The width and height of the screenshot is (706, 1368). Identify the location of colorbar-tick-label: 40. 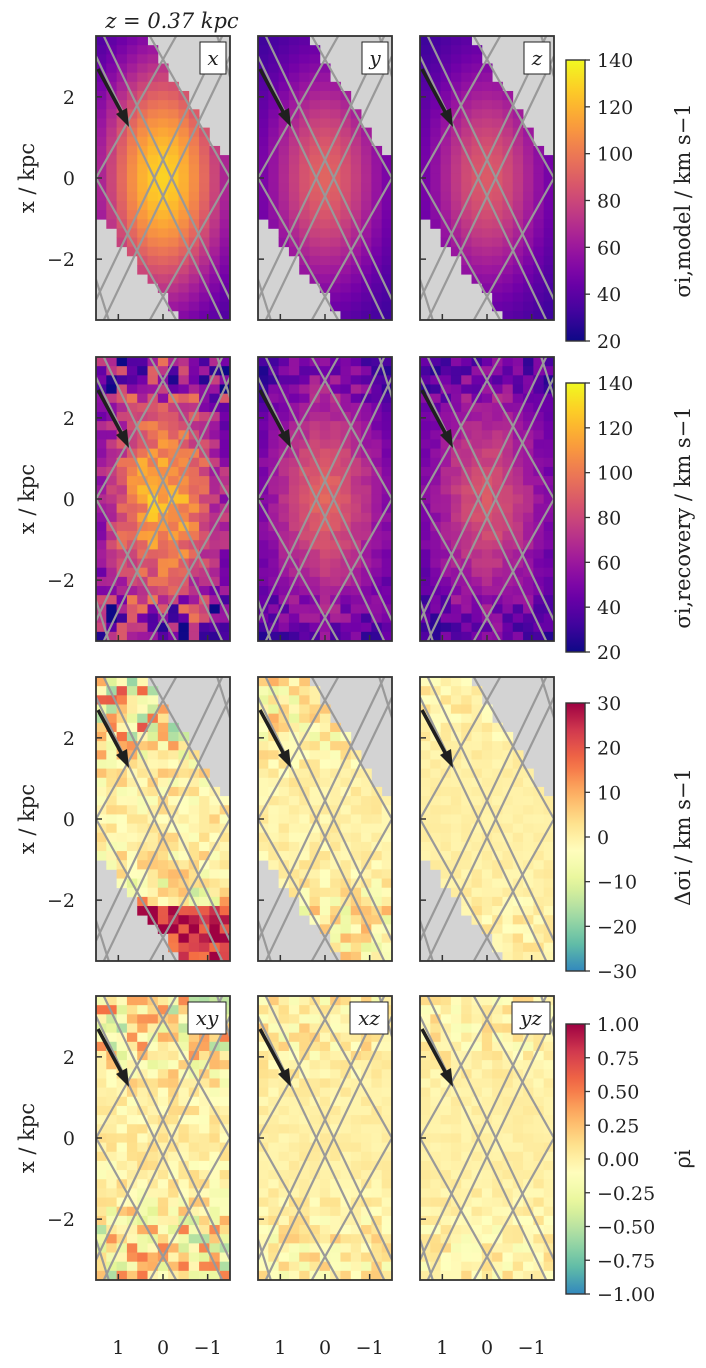
(609, 295).